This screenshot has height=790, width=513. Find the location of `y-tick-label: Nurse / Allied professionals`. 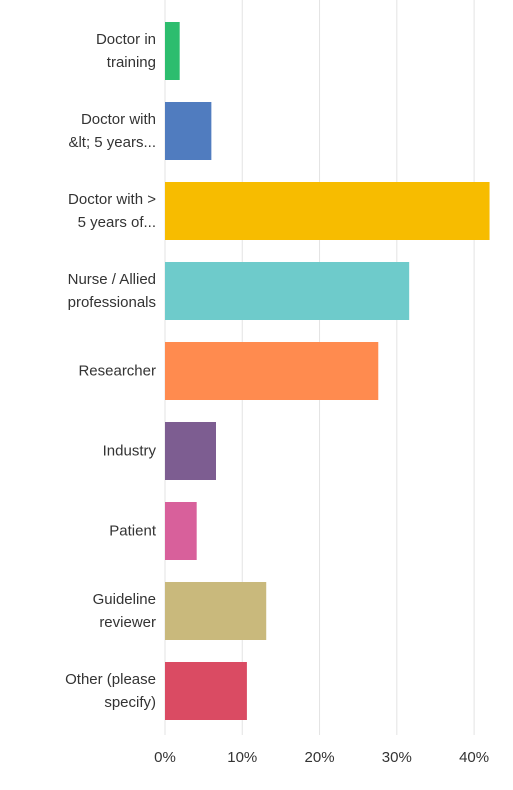

y-tick-label: Nurse / Allied professionals is located at coordinates (111, 291).